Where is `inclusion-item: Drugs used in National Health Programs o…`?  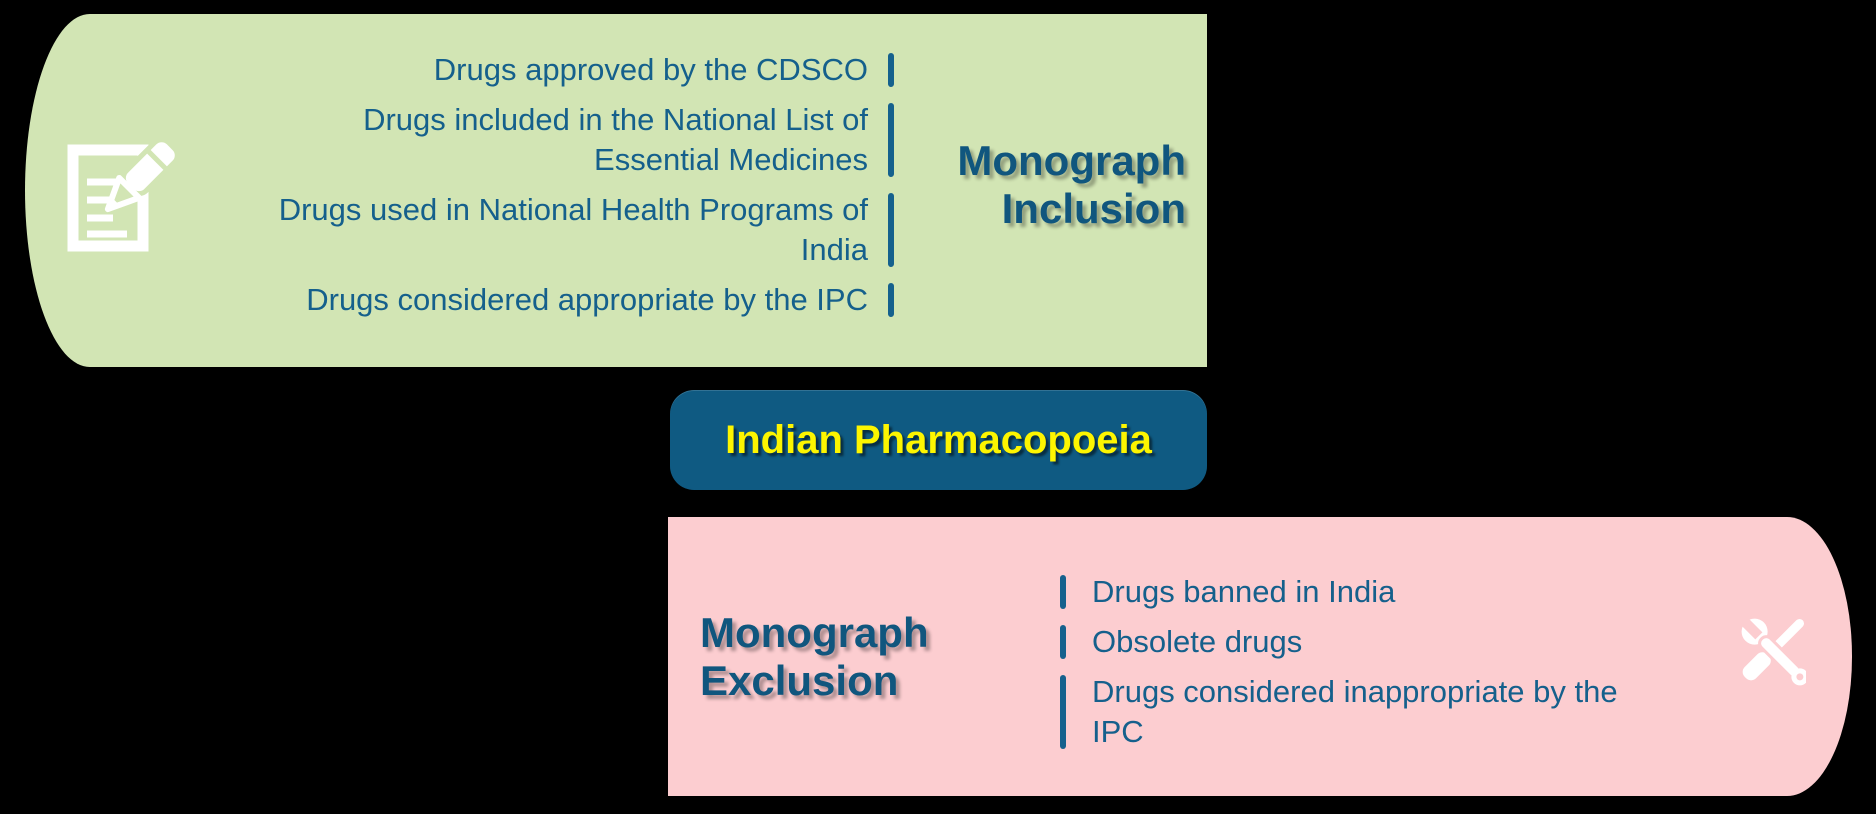
inclusion-item: Drugs used in National Health Programs o… is located at coordinates (544, 230).